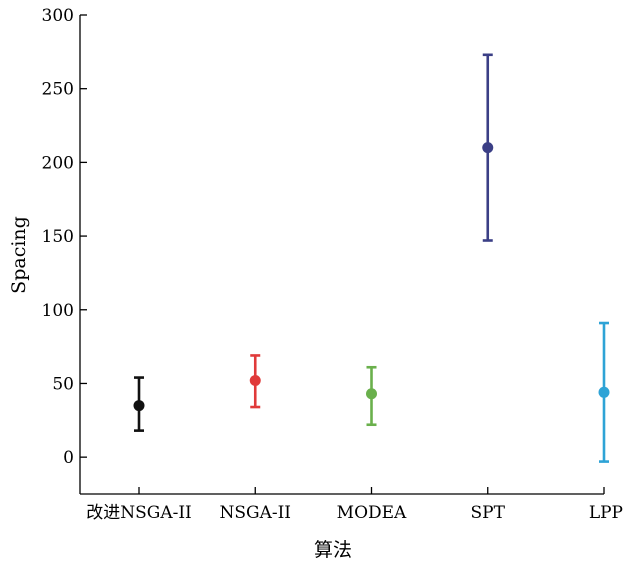 This screenshot has width=629, height=568. Describe the element at coordinates (58, 90) in the screenshot. I see `y-tick-label: 250` at that location.